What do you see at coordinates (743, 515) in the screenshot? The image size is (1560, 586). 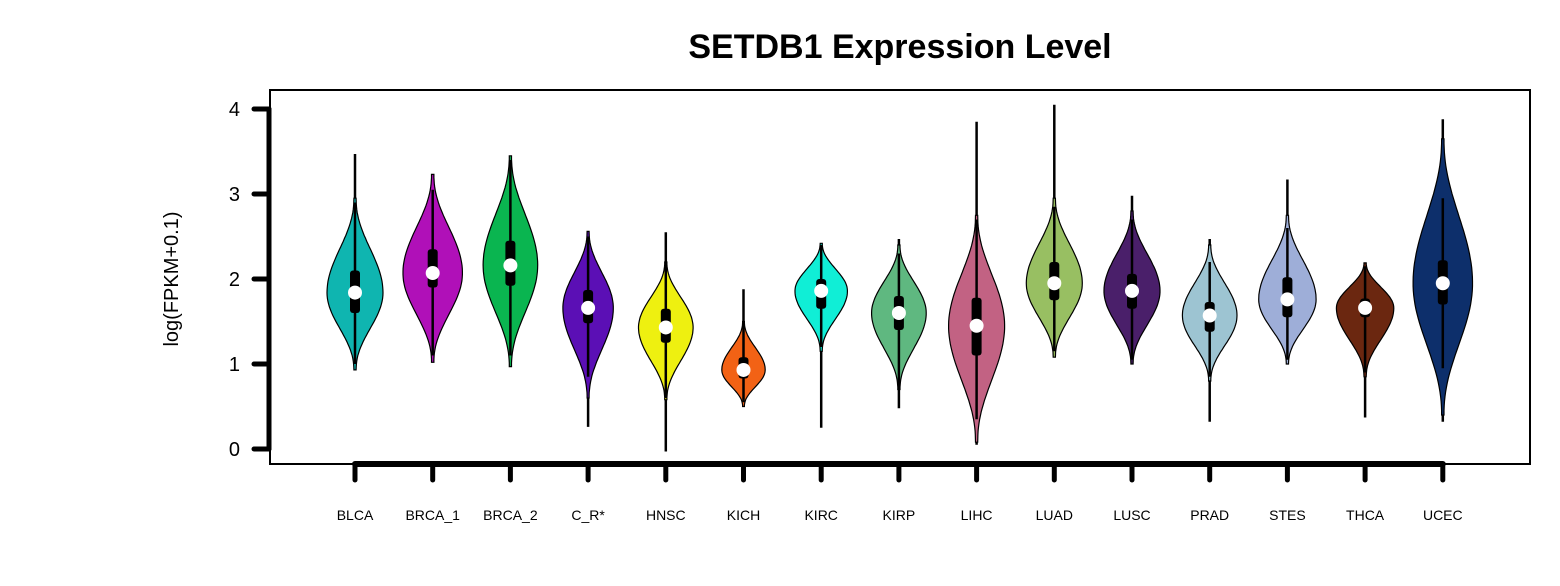 I see `x-tick-label: KICH` at bounding box center [743, 515].